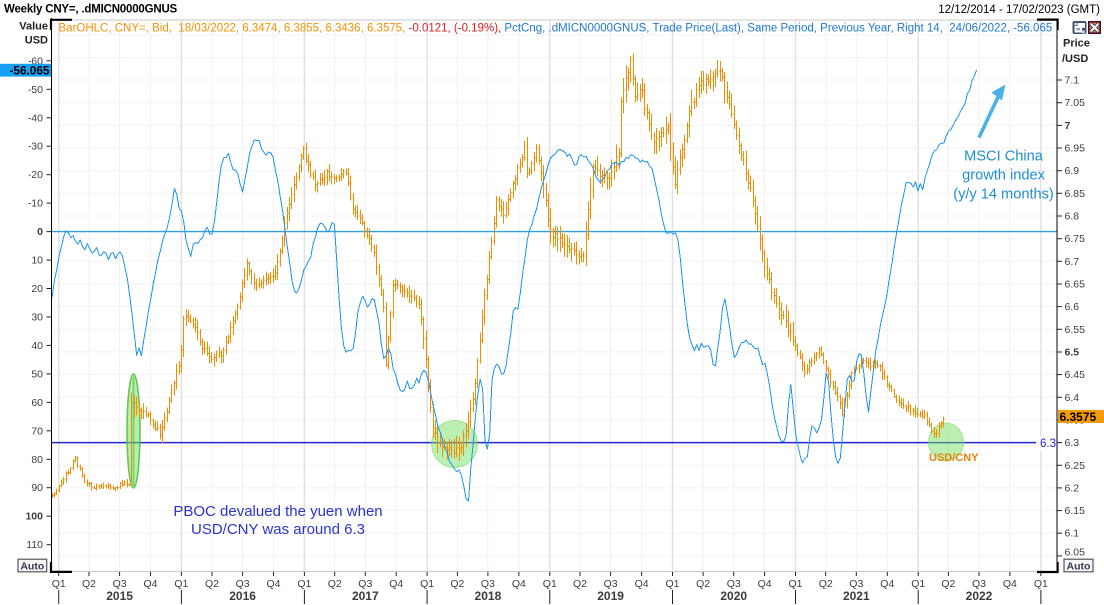 Image resolution: width=1104 pixels, height=605 pixels. Describe the element at coordinates (1075, 285) in the screenshot. I see `svg-text: 6.65` at that location.